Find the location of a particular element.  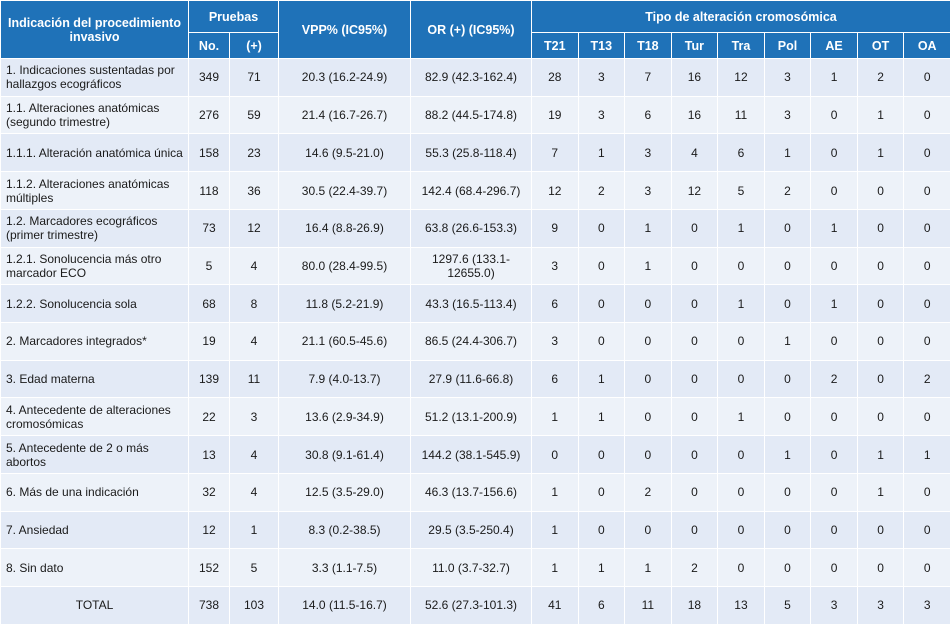

table-cell: 9 is located at coordinates (555, 228).